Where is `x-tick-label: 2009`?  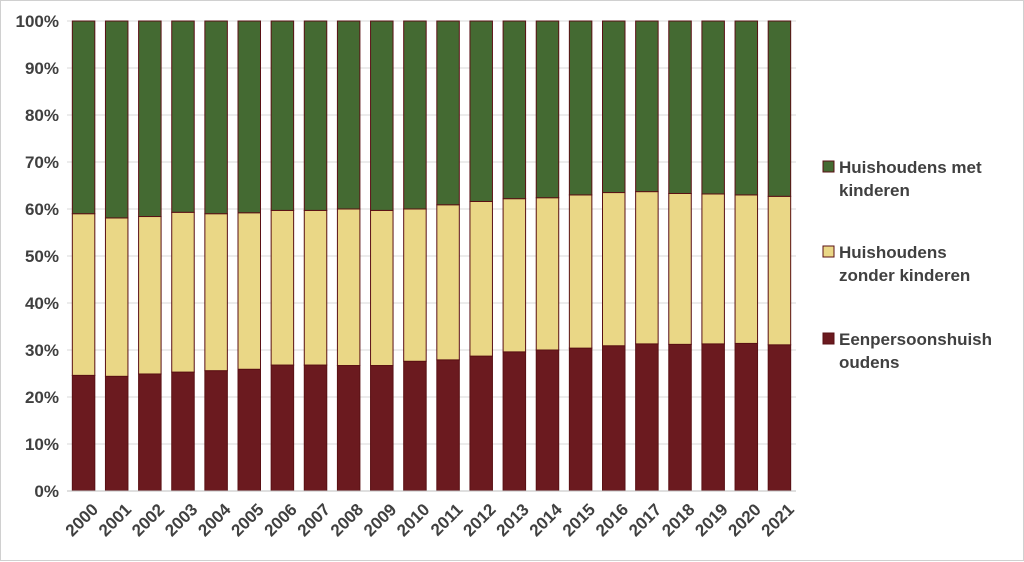 x-tick-label: 2009 is located at coordinates (380, 520).